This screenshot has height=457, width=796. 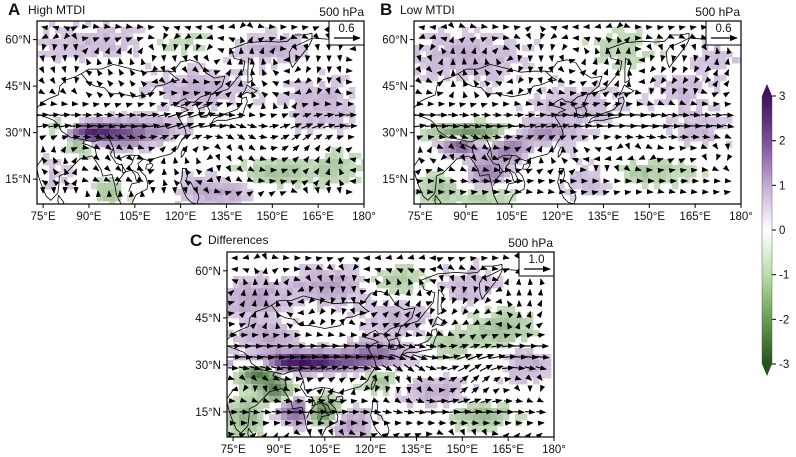 I want to click on coastline, so click(x=438, y=199).